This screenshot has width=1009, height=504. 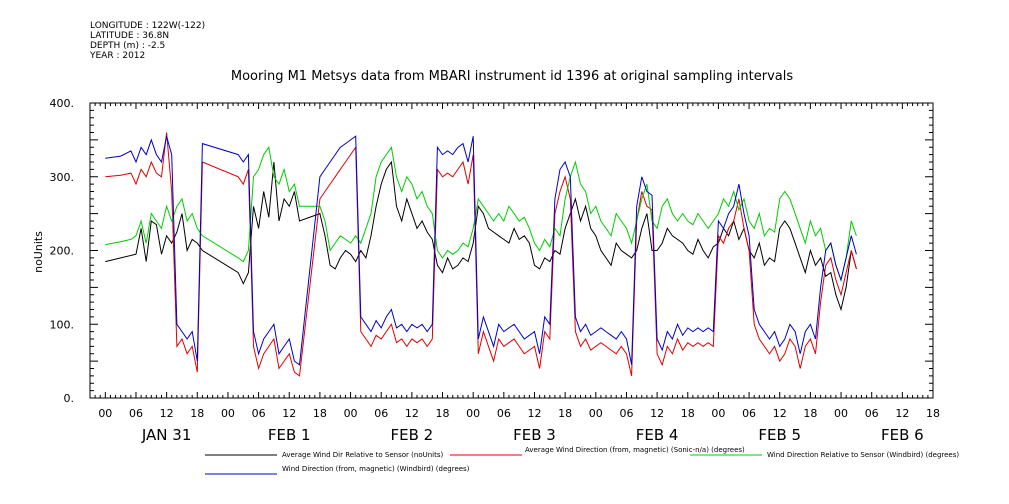 What do you see at coordinates (62, 251) in the screenshot?
I see `y-tick-label: 200.` at bounding box center [62, 251].